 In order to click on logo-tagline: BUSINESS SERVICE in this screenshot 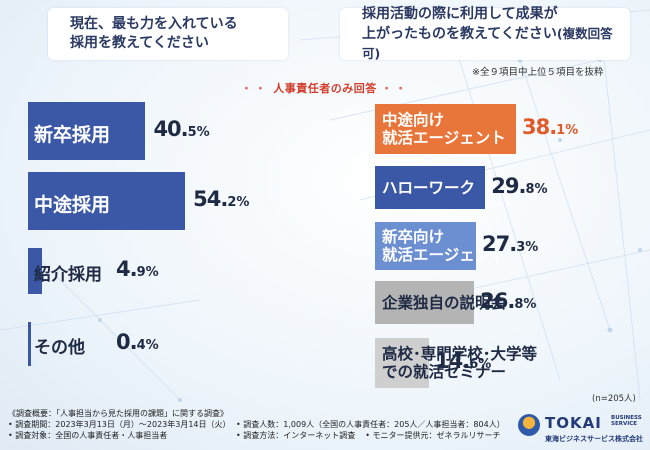, I will do `click(626, 421)`.